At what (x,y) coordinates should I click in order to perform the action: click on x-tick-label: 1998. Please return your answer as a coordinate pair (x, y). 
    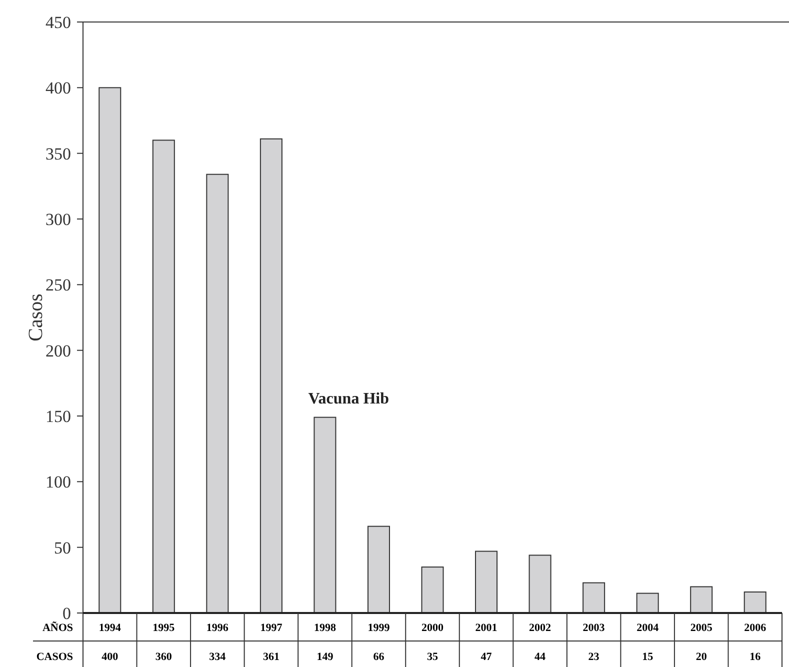
    Looking at the image, I should click on (325, 628).